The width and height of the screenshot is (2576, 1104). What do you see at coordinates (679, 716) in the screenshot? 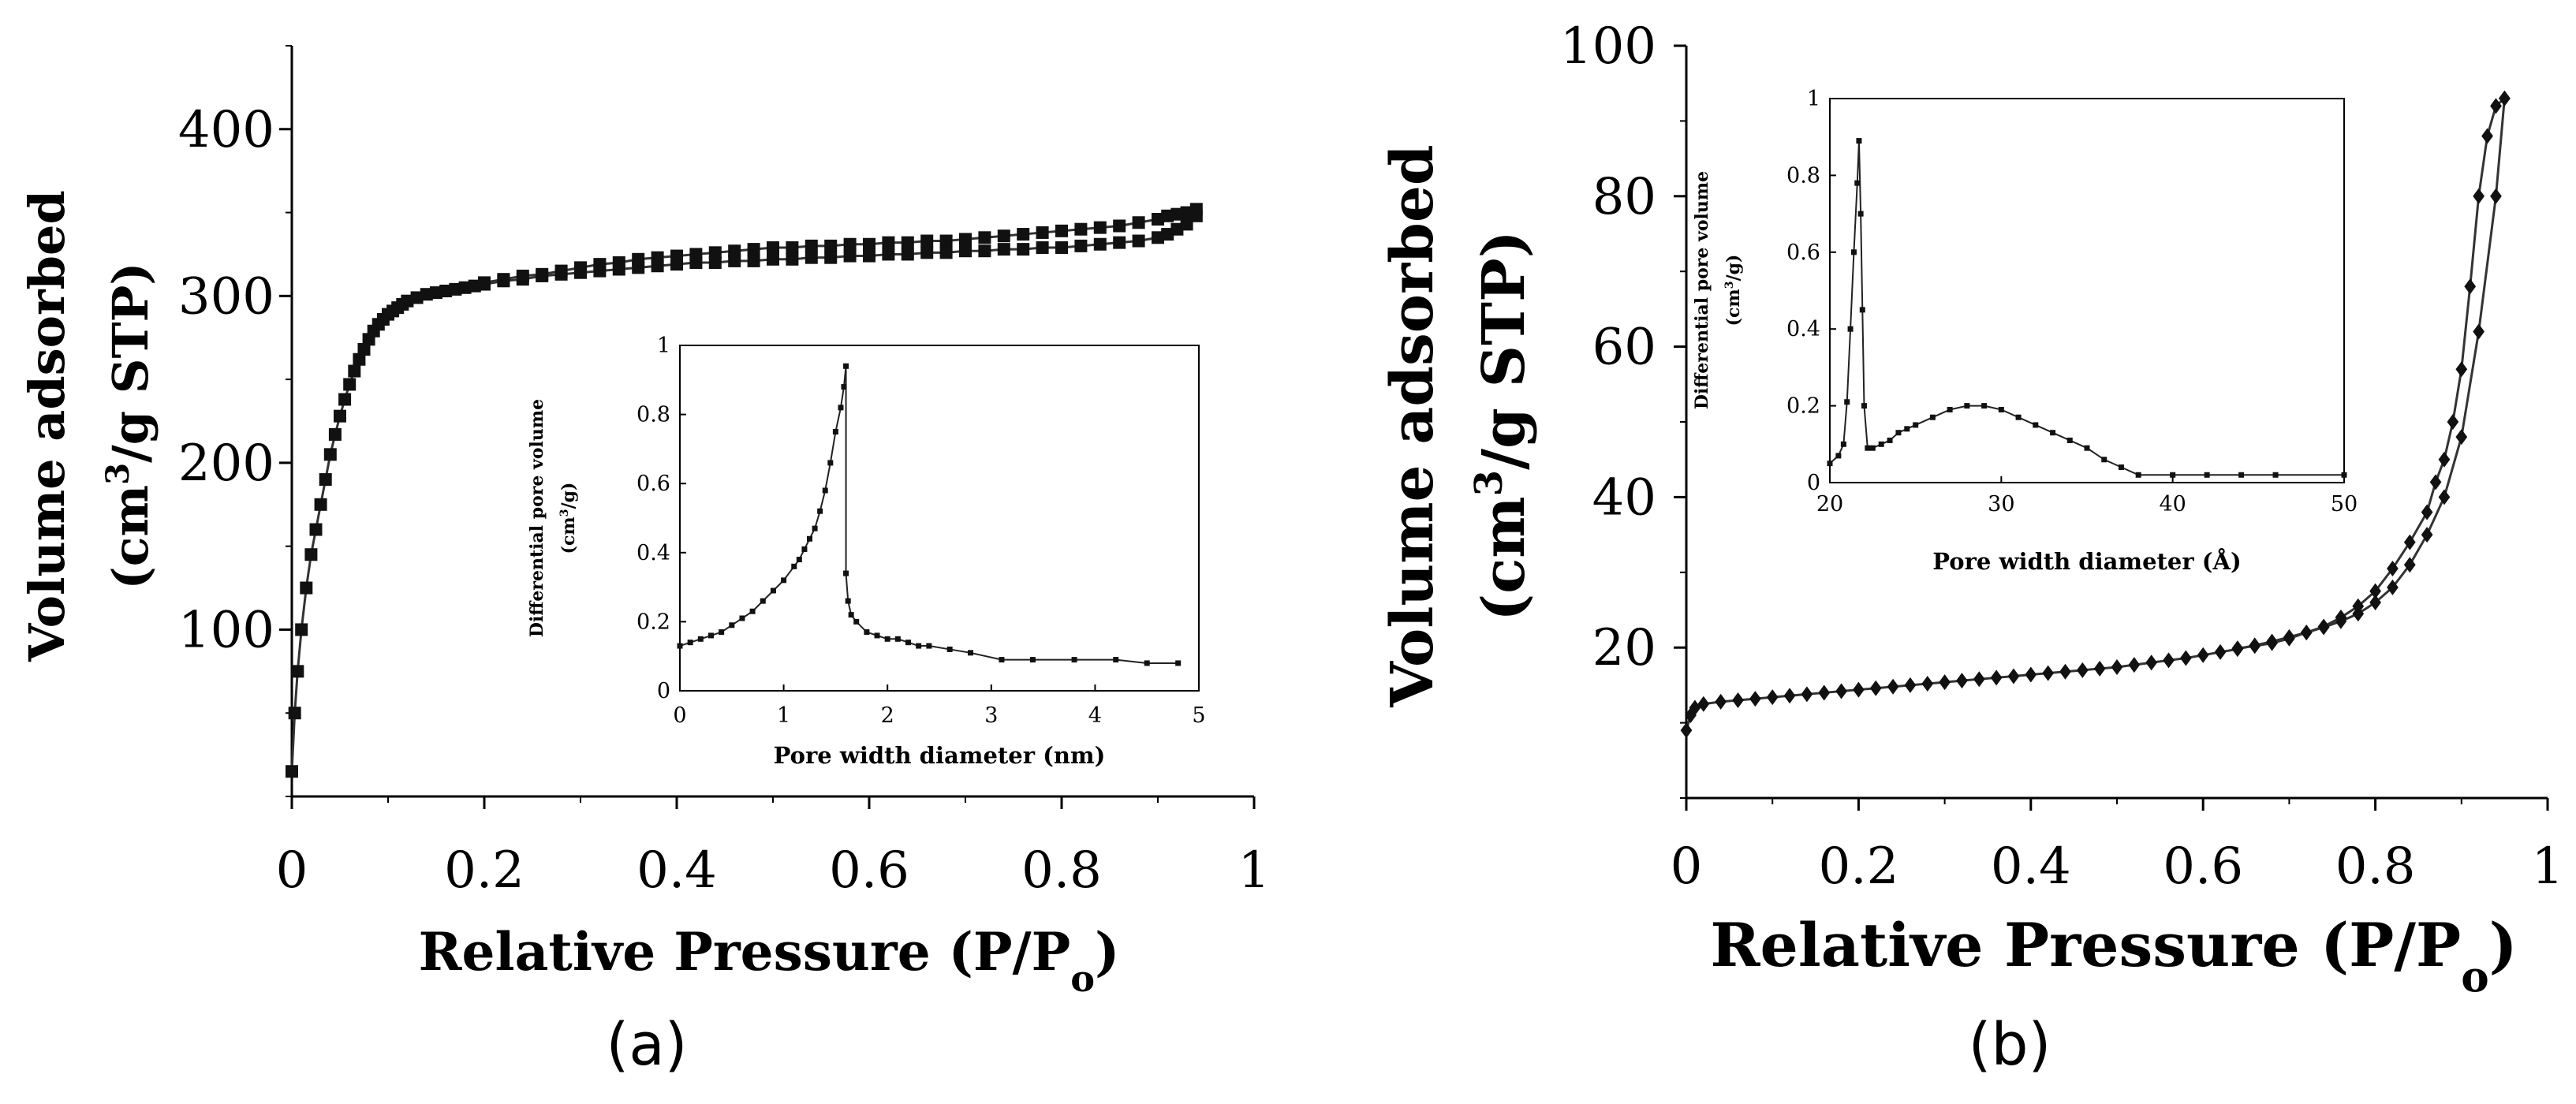
I see `inset-x-tick-label: 0` at bounding box center [679, 716].